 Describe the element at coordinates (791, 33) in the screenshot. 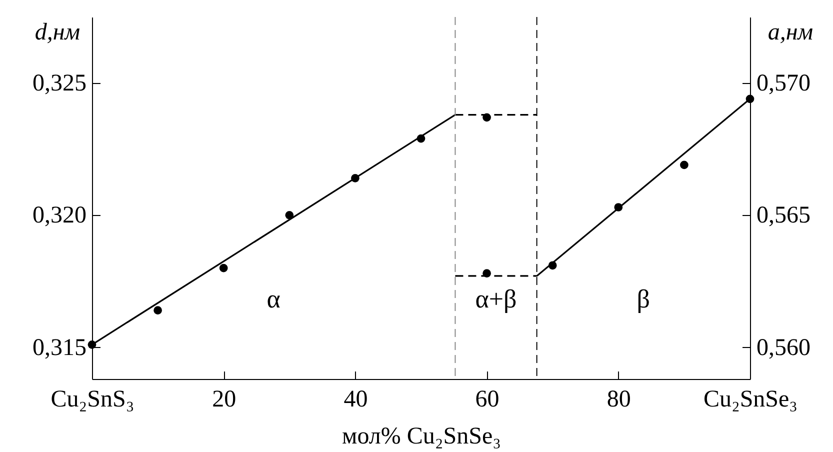

I see `y2-axis-title: a,нм` at that location.